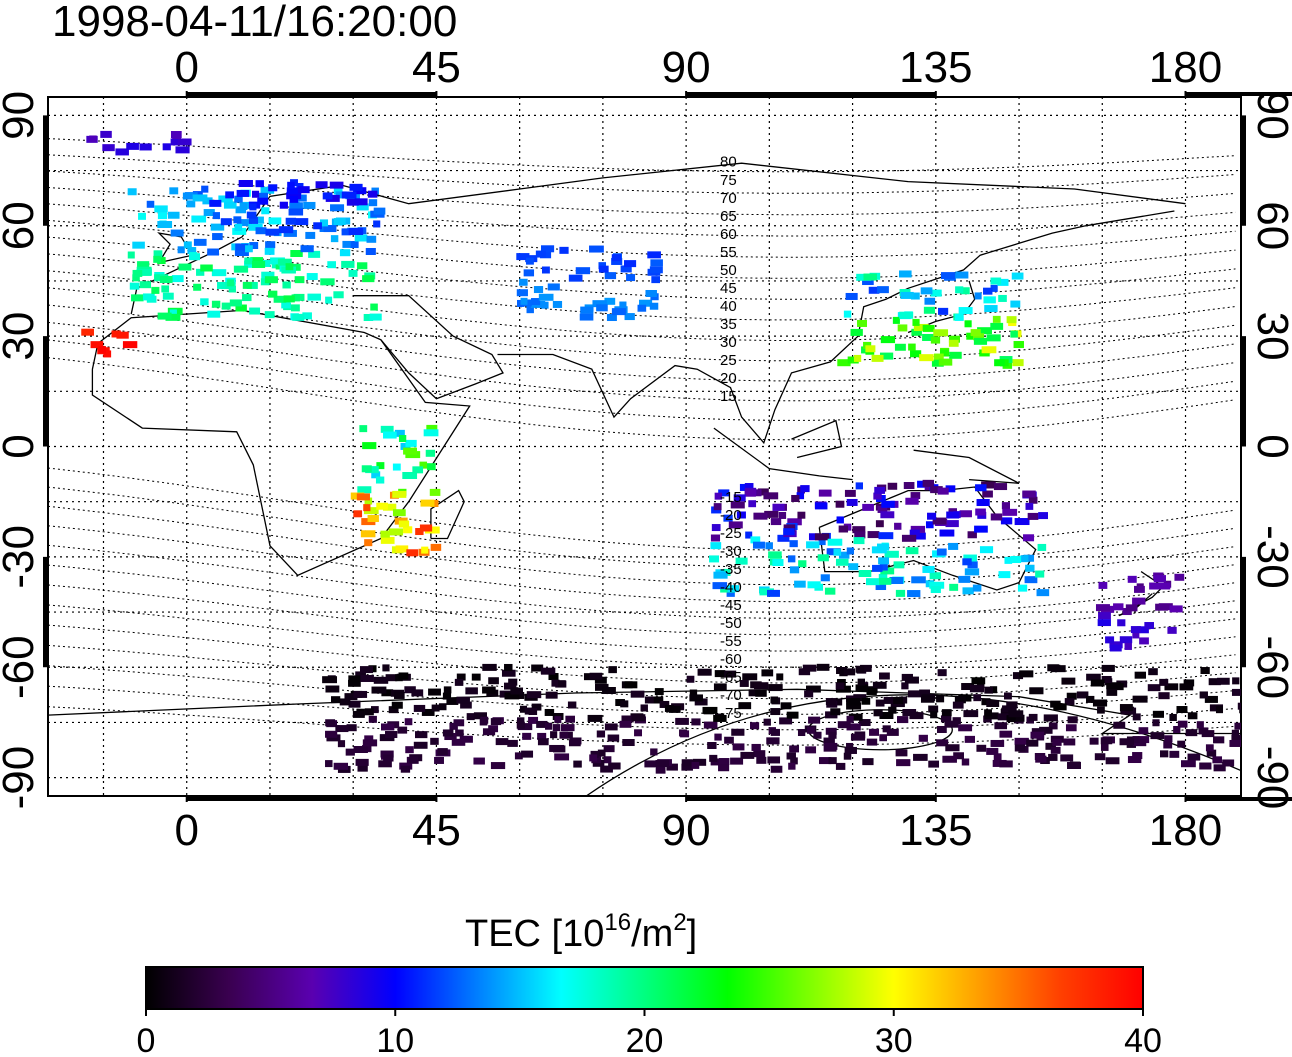 Image resolution: width=1292 pixels, height=1057 pixels. What do you see at coordinates (728, 396) in the screenshot?
I see `mlat-label: 15` at bounding box center [728, 396].